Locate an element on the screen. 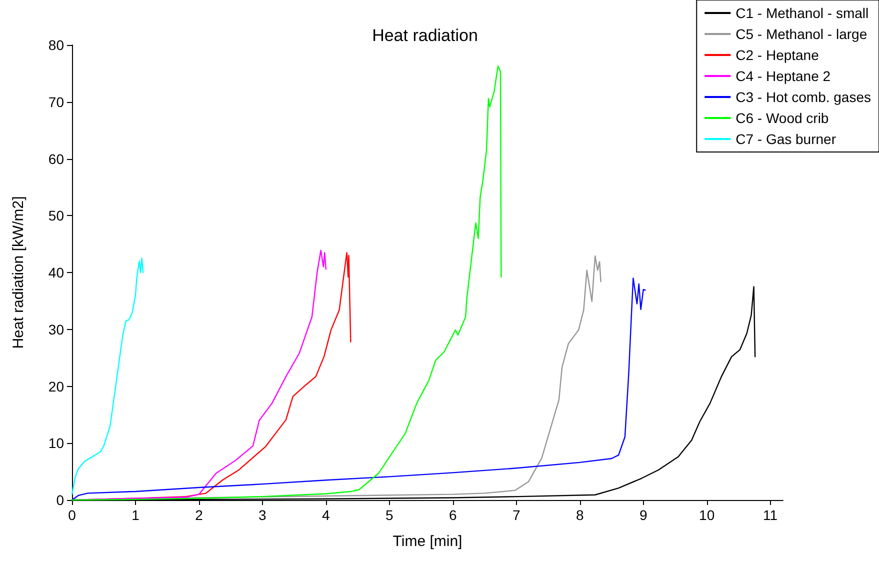  x-tick-label: 9 is located at coordinates (643, 515).